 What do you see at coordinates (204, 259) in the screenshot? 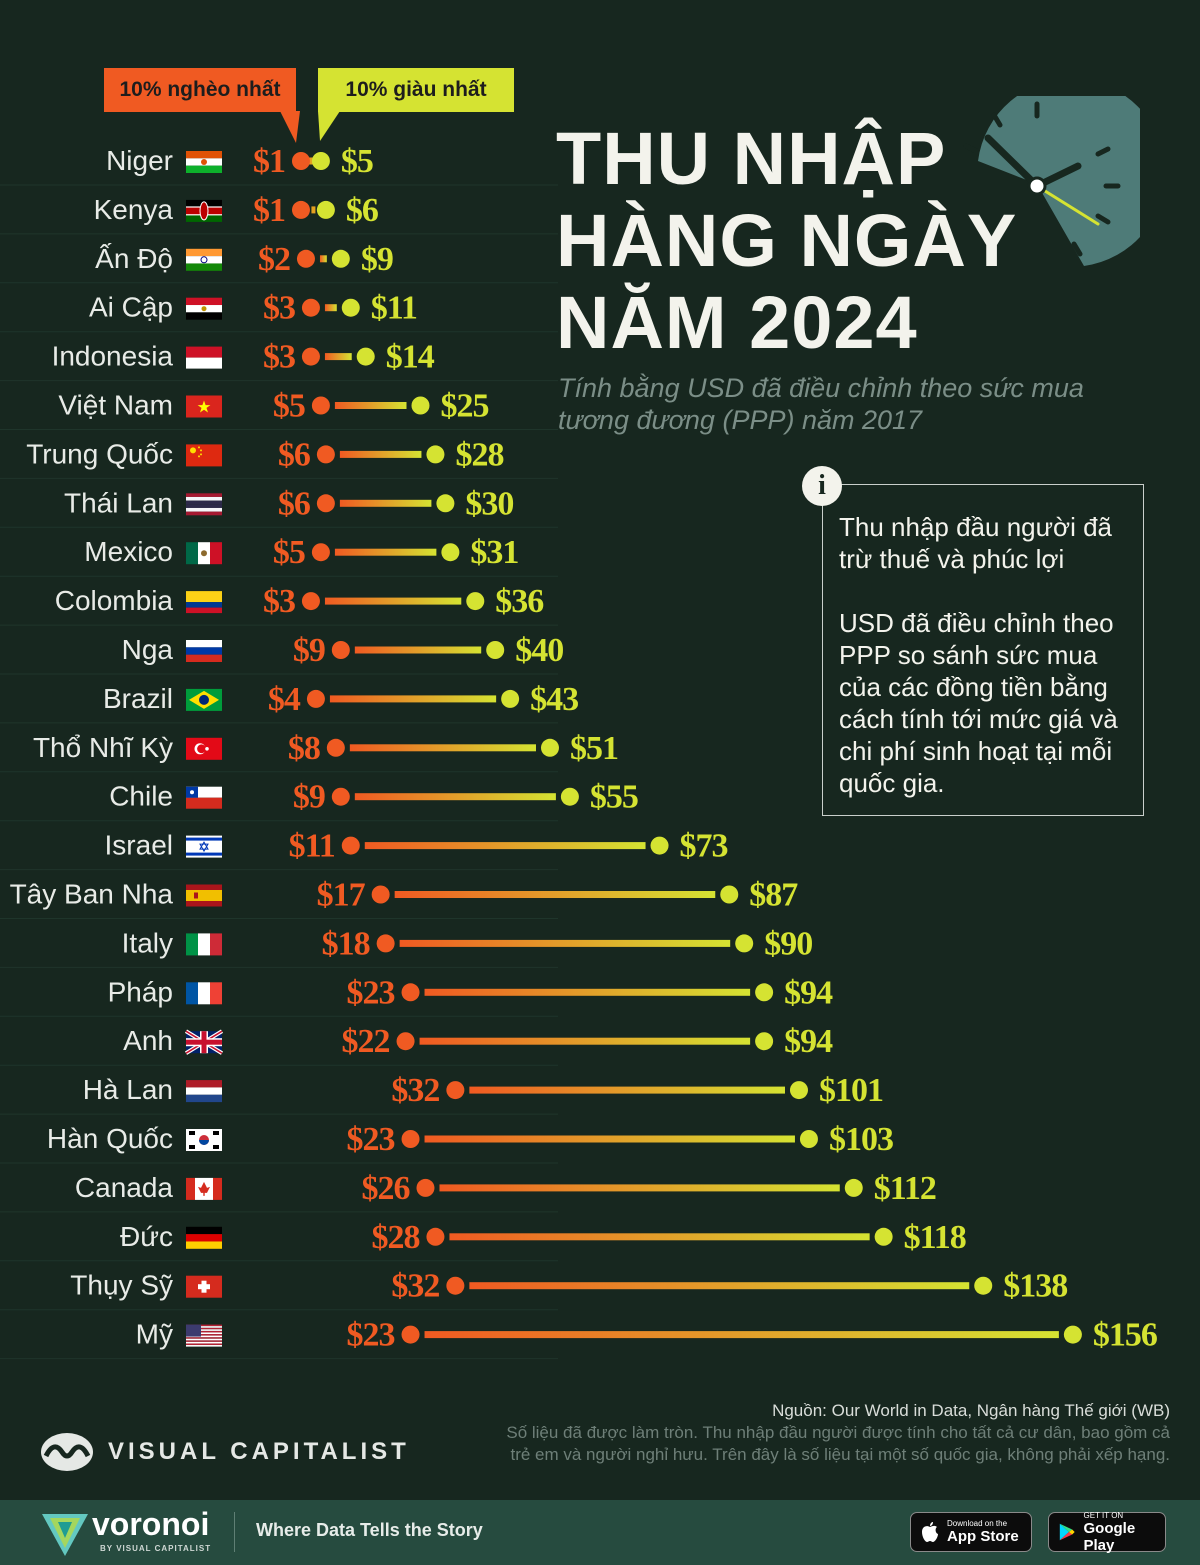
I see `india-flag-icon` at bounding box center [204, 259].